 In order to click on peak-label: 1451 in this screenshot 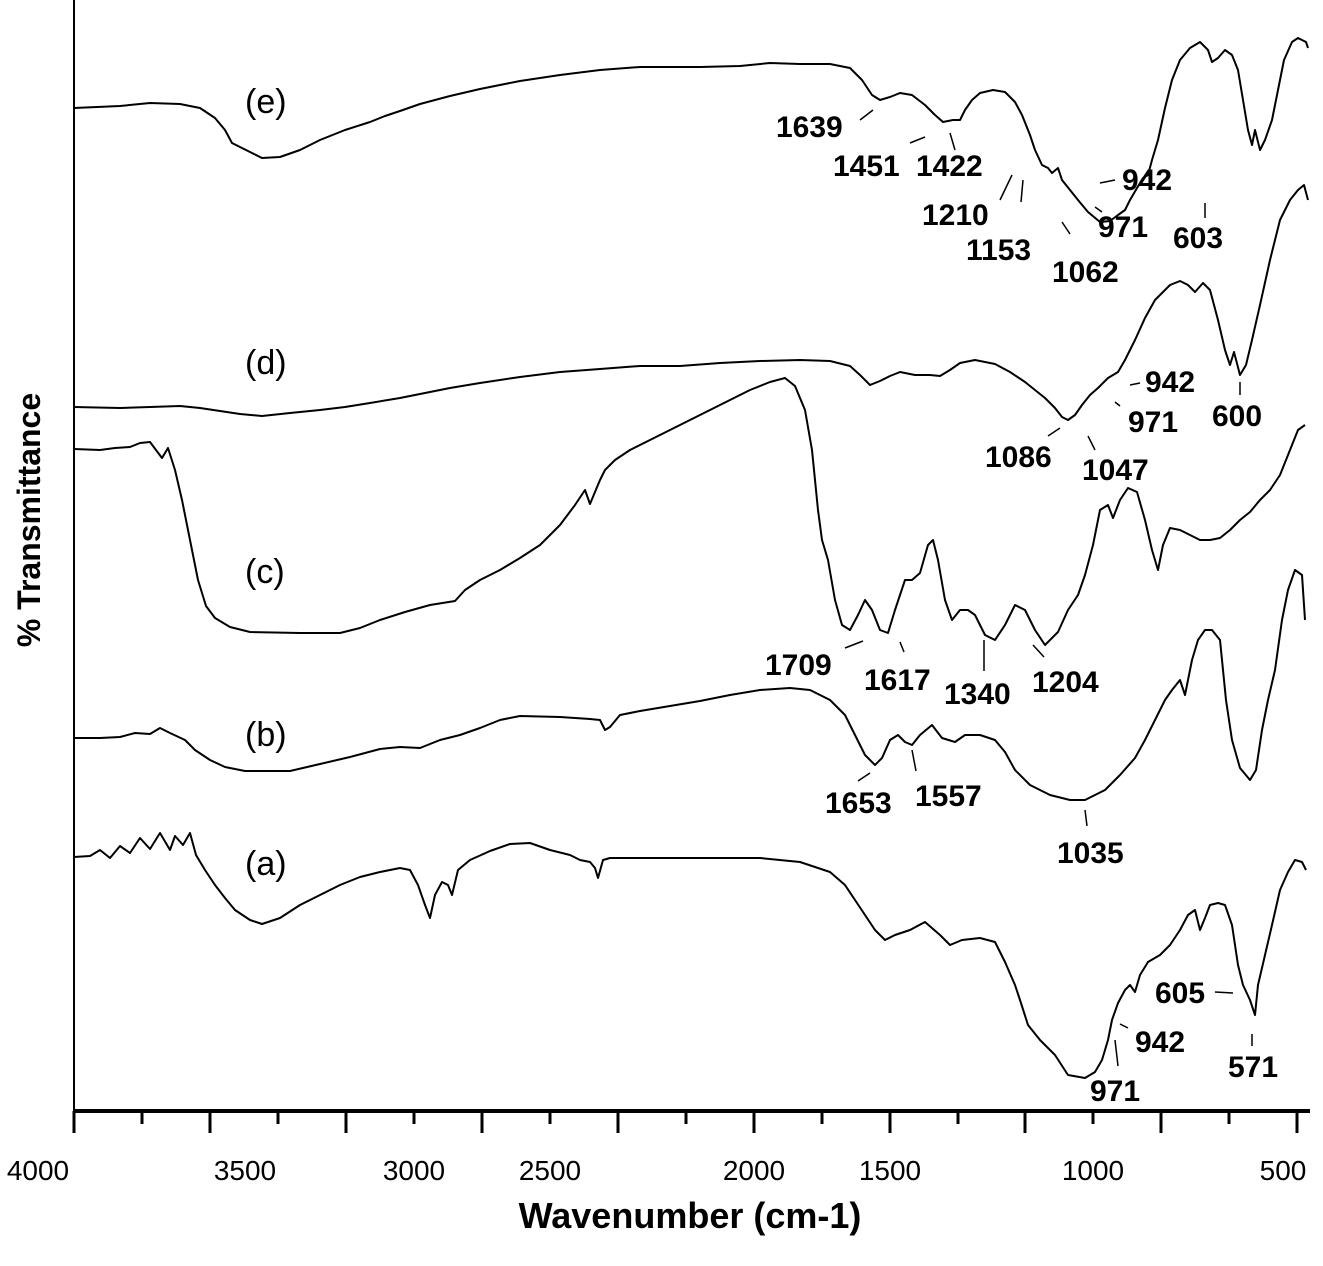, I will do `click(866, 166)`.